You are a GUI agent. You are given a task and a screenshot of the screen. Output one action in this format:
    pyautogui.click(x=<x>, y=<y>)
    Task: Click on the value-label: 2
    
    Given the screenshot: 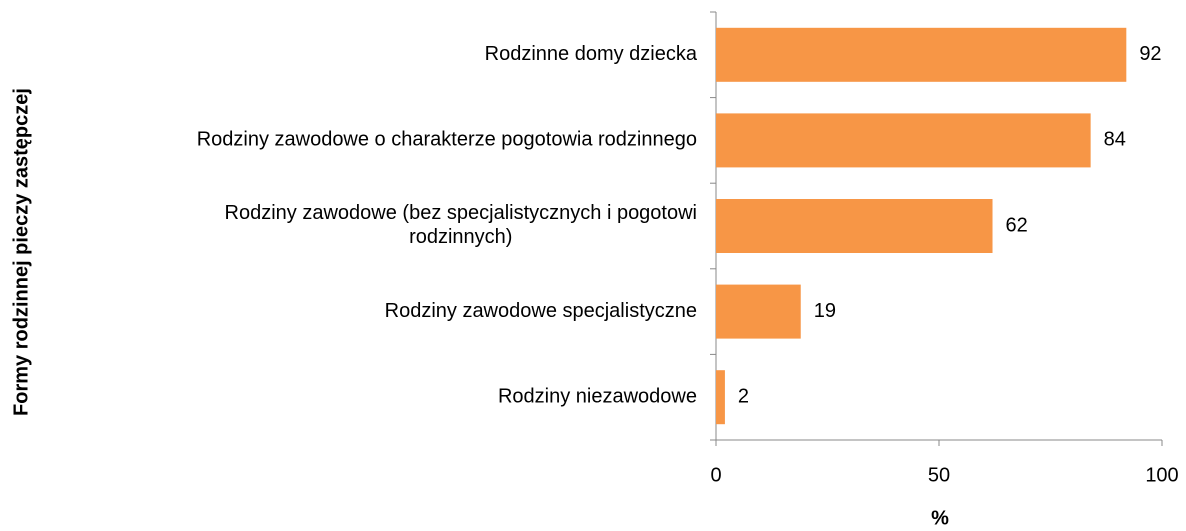 What is the action you would take?
    pyautogui.click(x=743, y=396)
    